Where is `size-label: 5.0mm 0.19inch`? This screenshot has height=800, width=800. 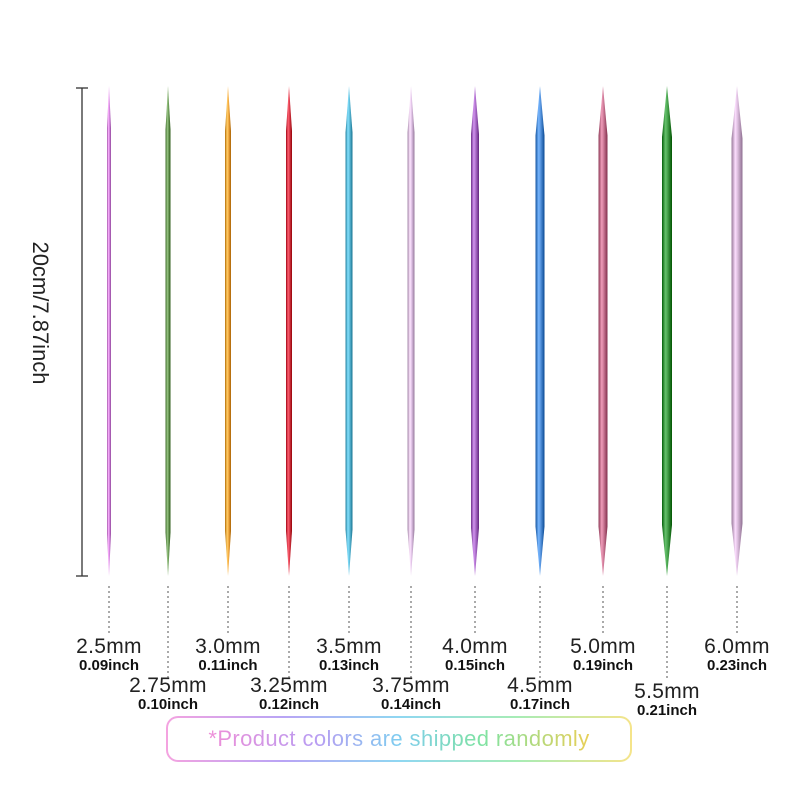 size-label: 5.0mm 0.19inch is located at coordinates (603, 655).